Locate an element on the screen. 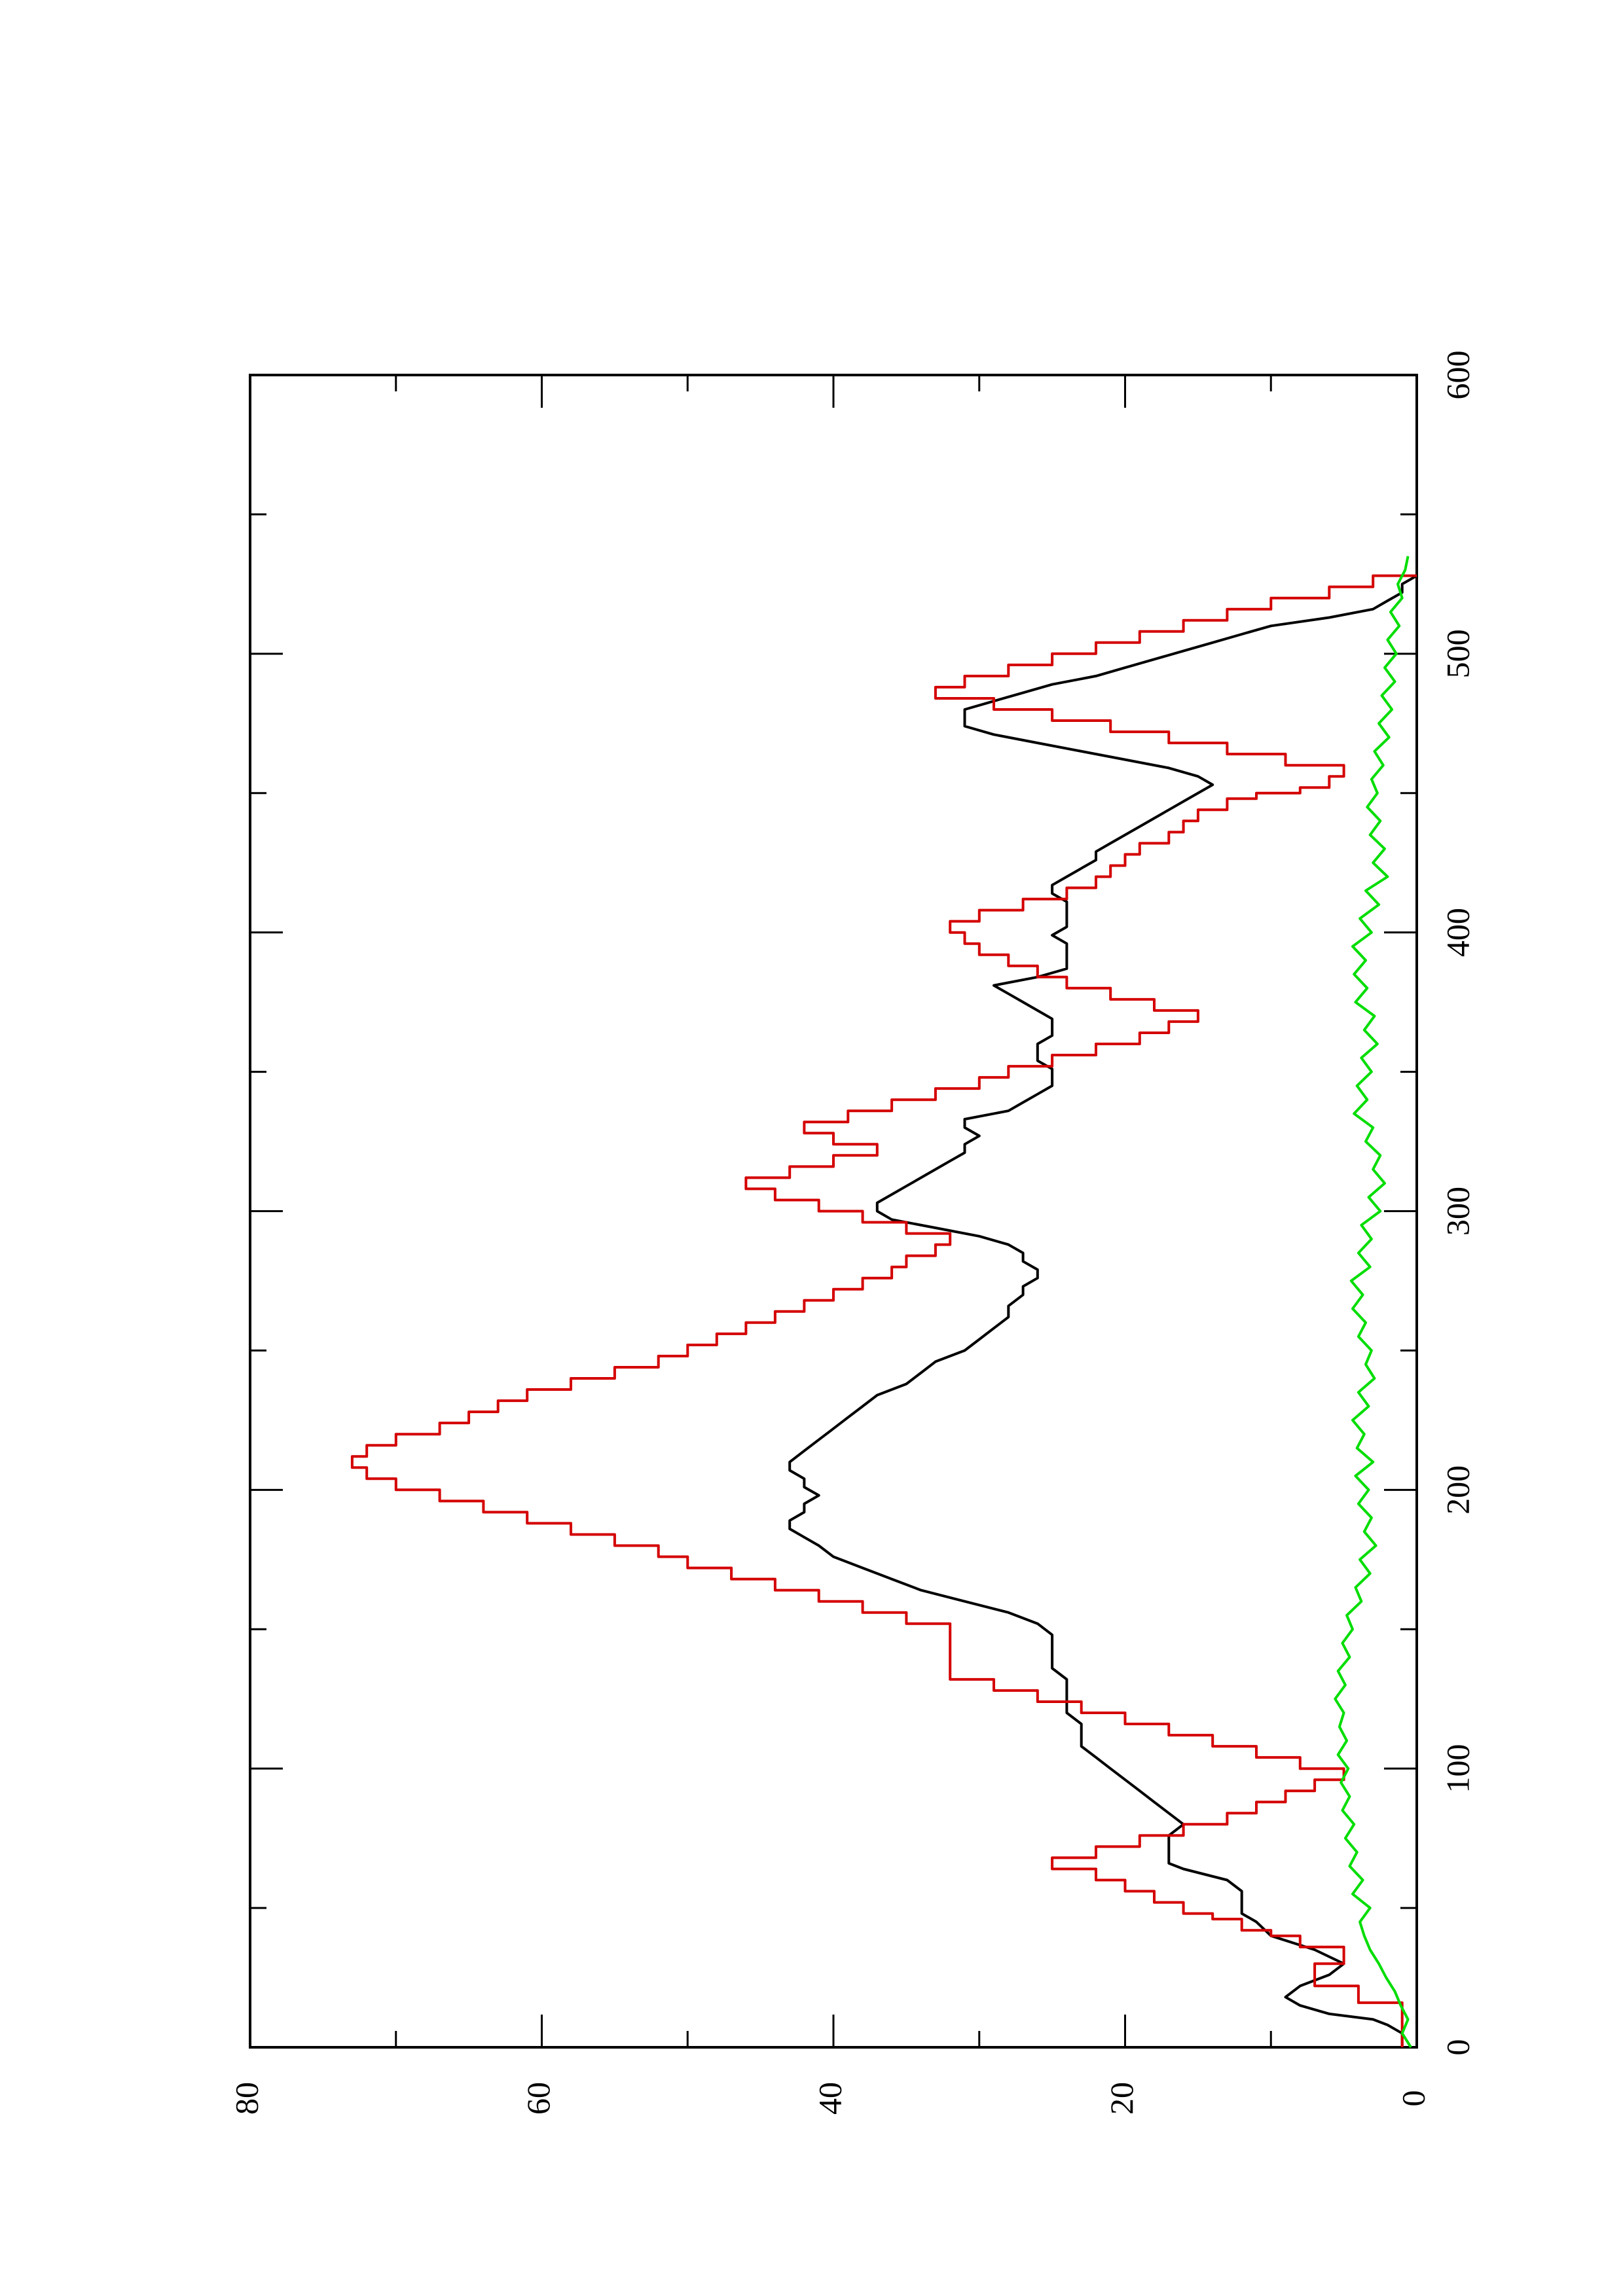 The height and width of the screenshot is (2296, 1623). y-tick-label: 80 is located at coordinates (246, 2098).